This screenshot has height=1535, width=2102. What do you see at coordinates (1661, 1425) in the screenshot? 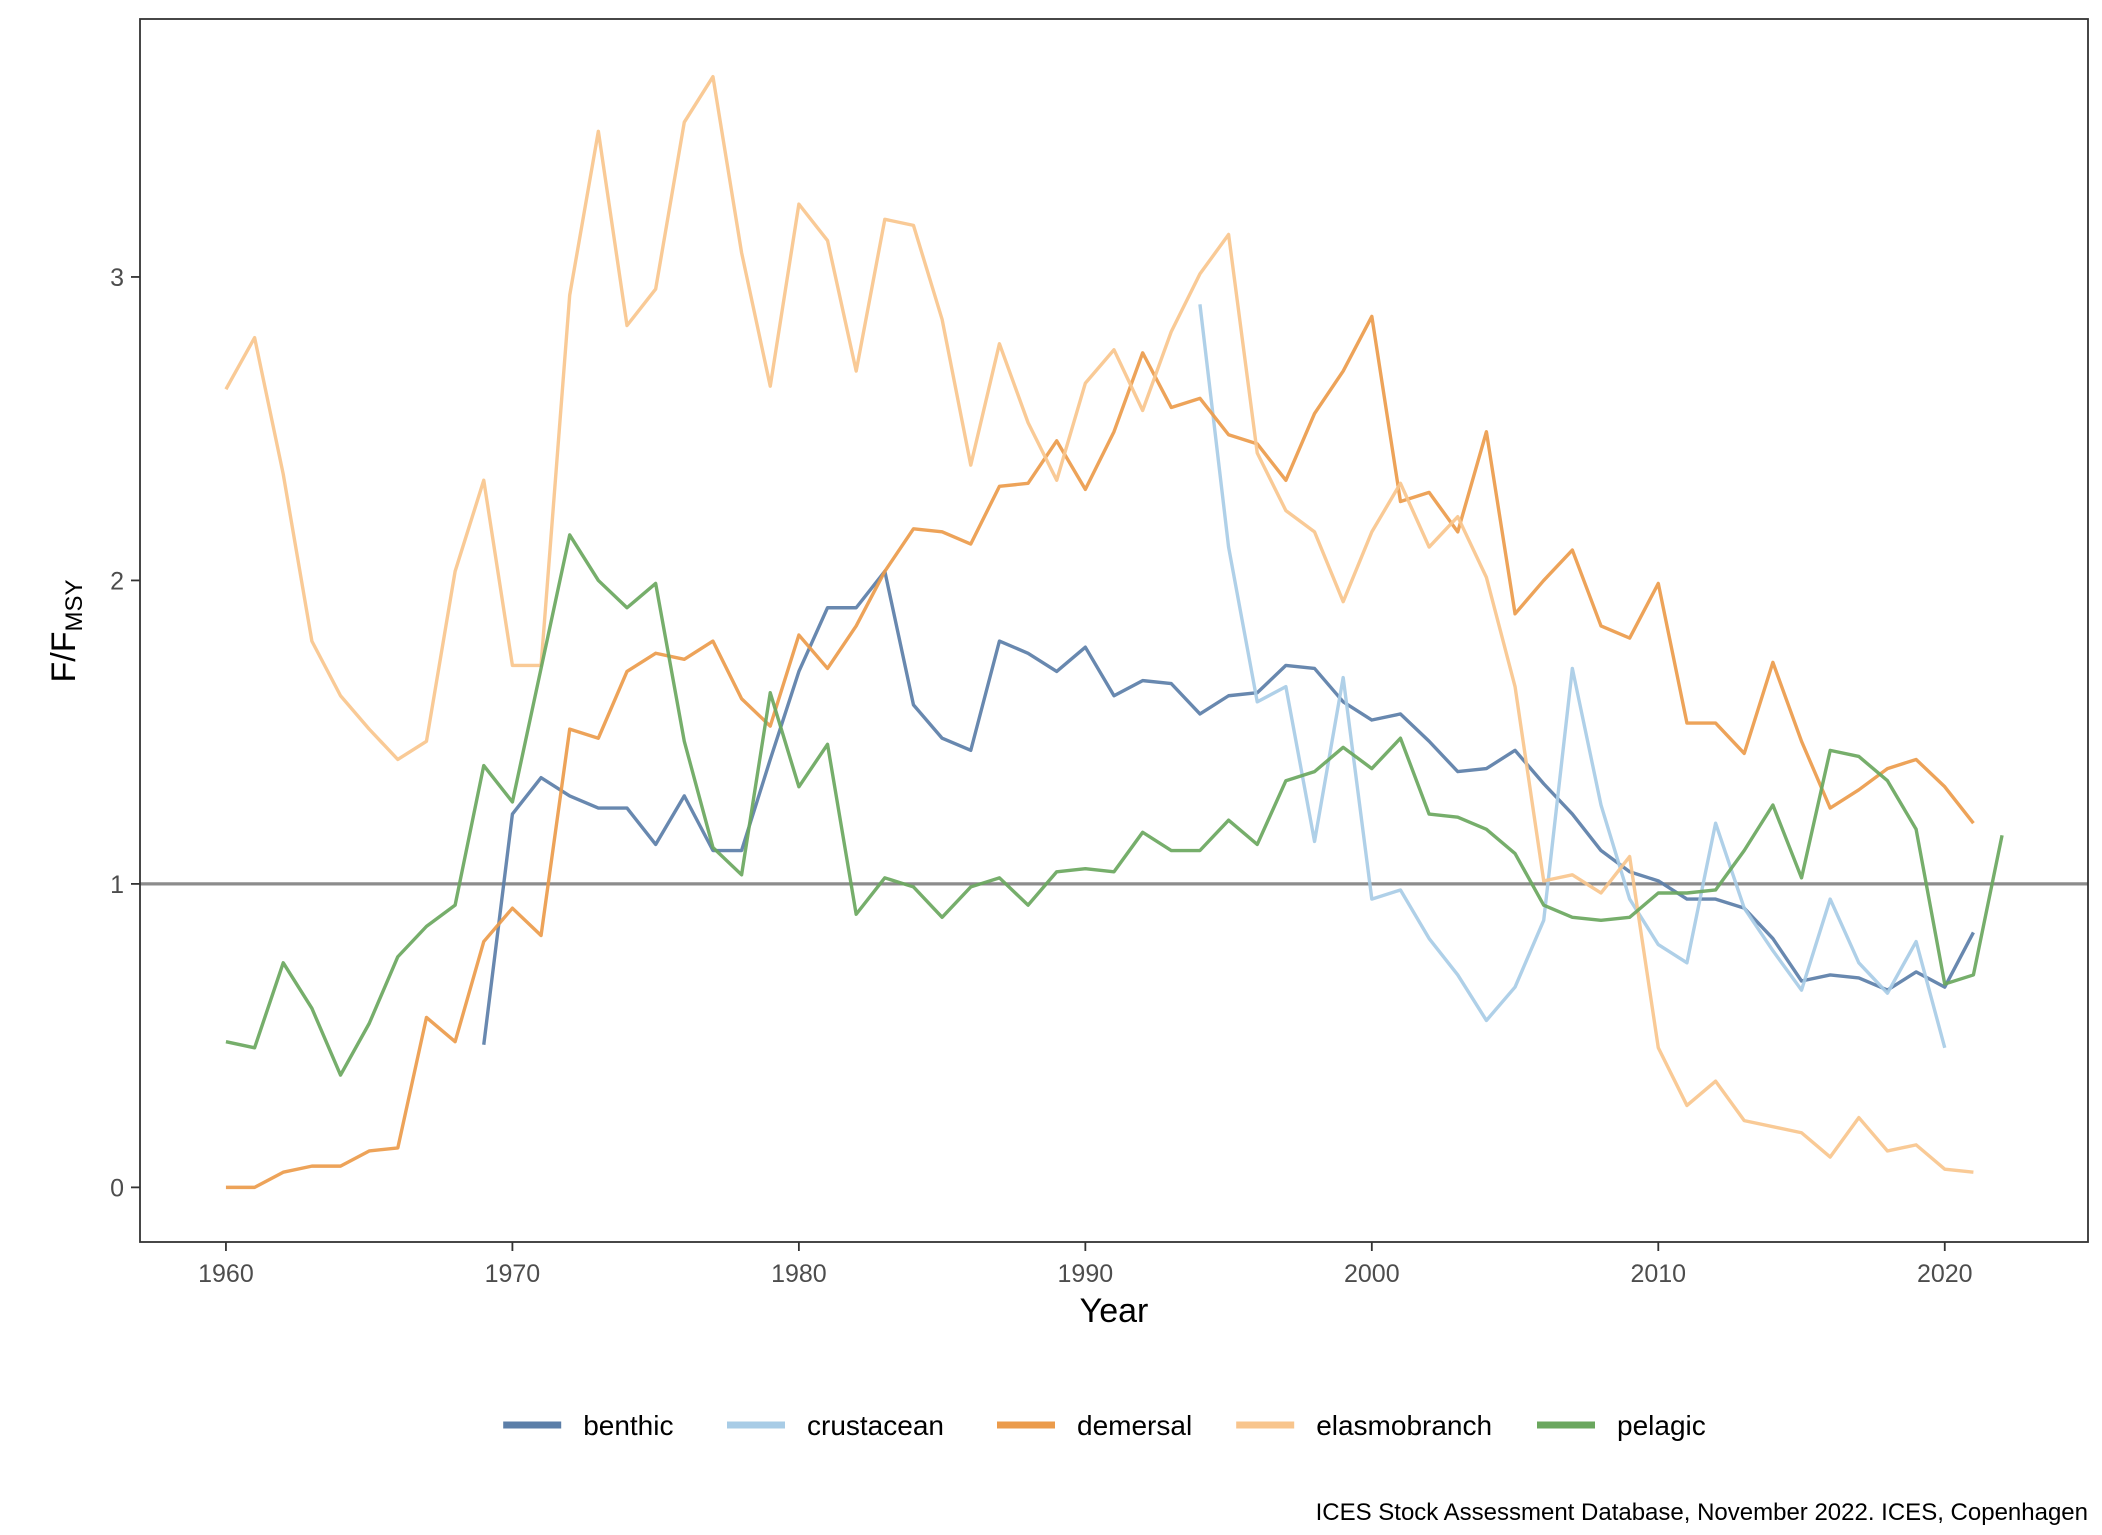
I see `legend-label-pelagic: pelagic` at bounding box center [1661, 1425].